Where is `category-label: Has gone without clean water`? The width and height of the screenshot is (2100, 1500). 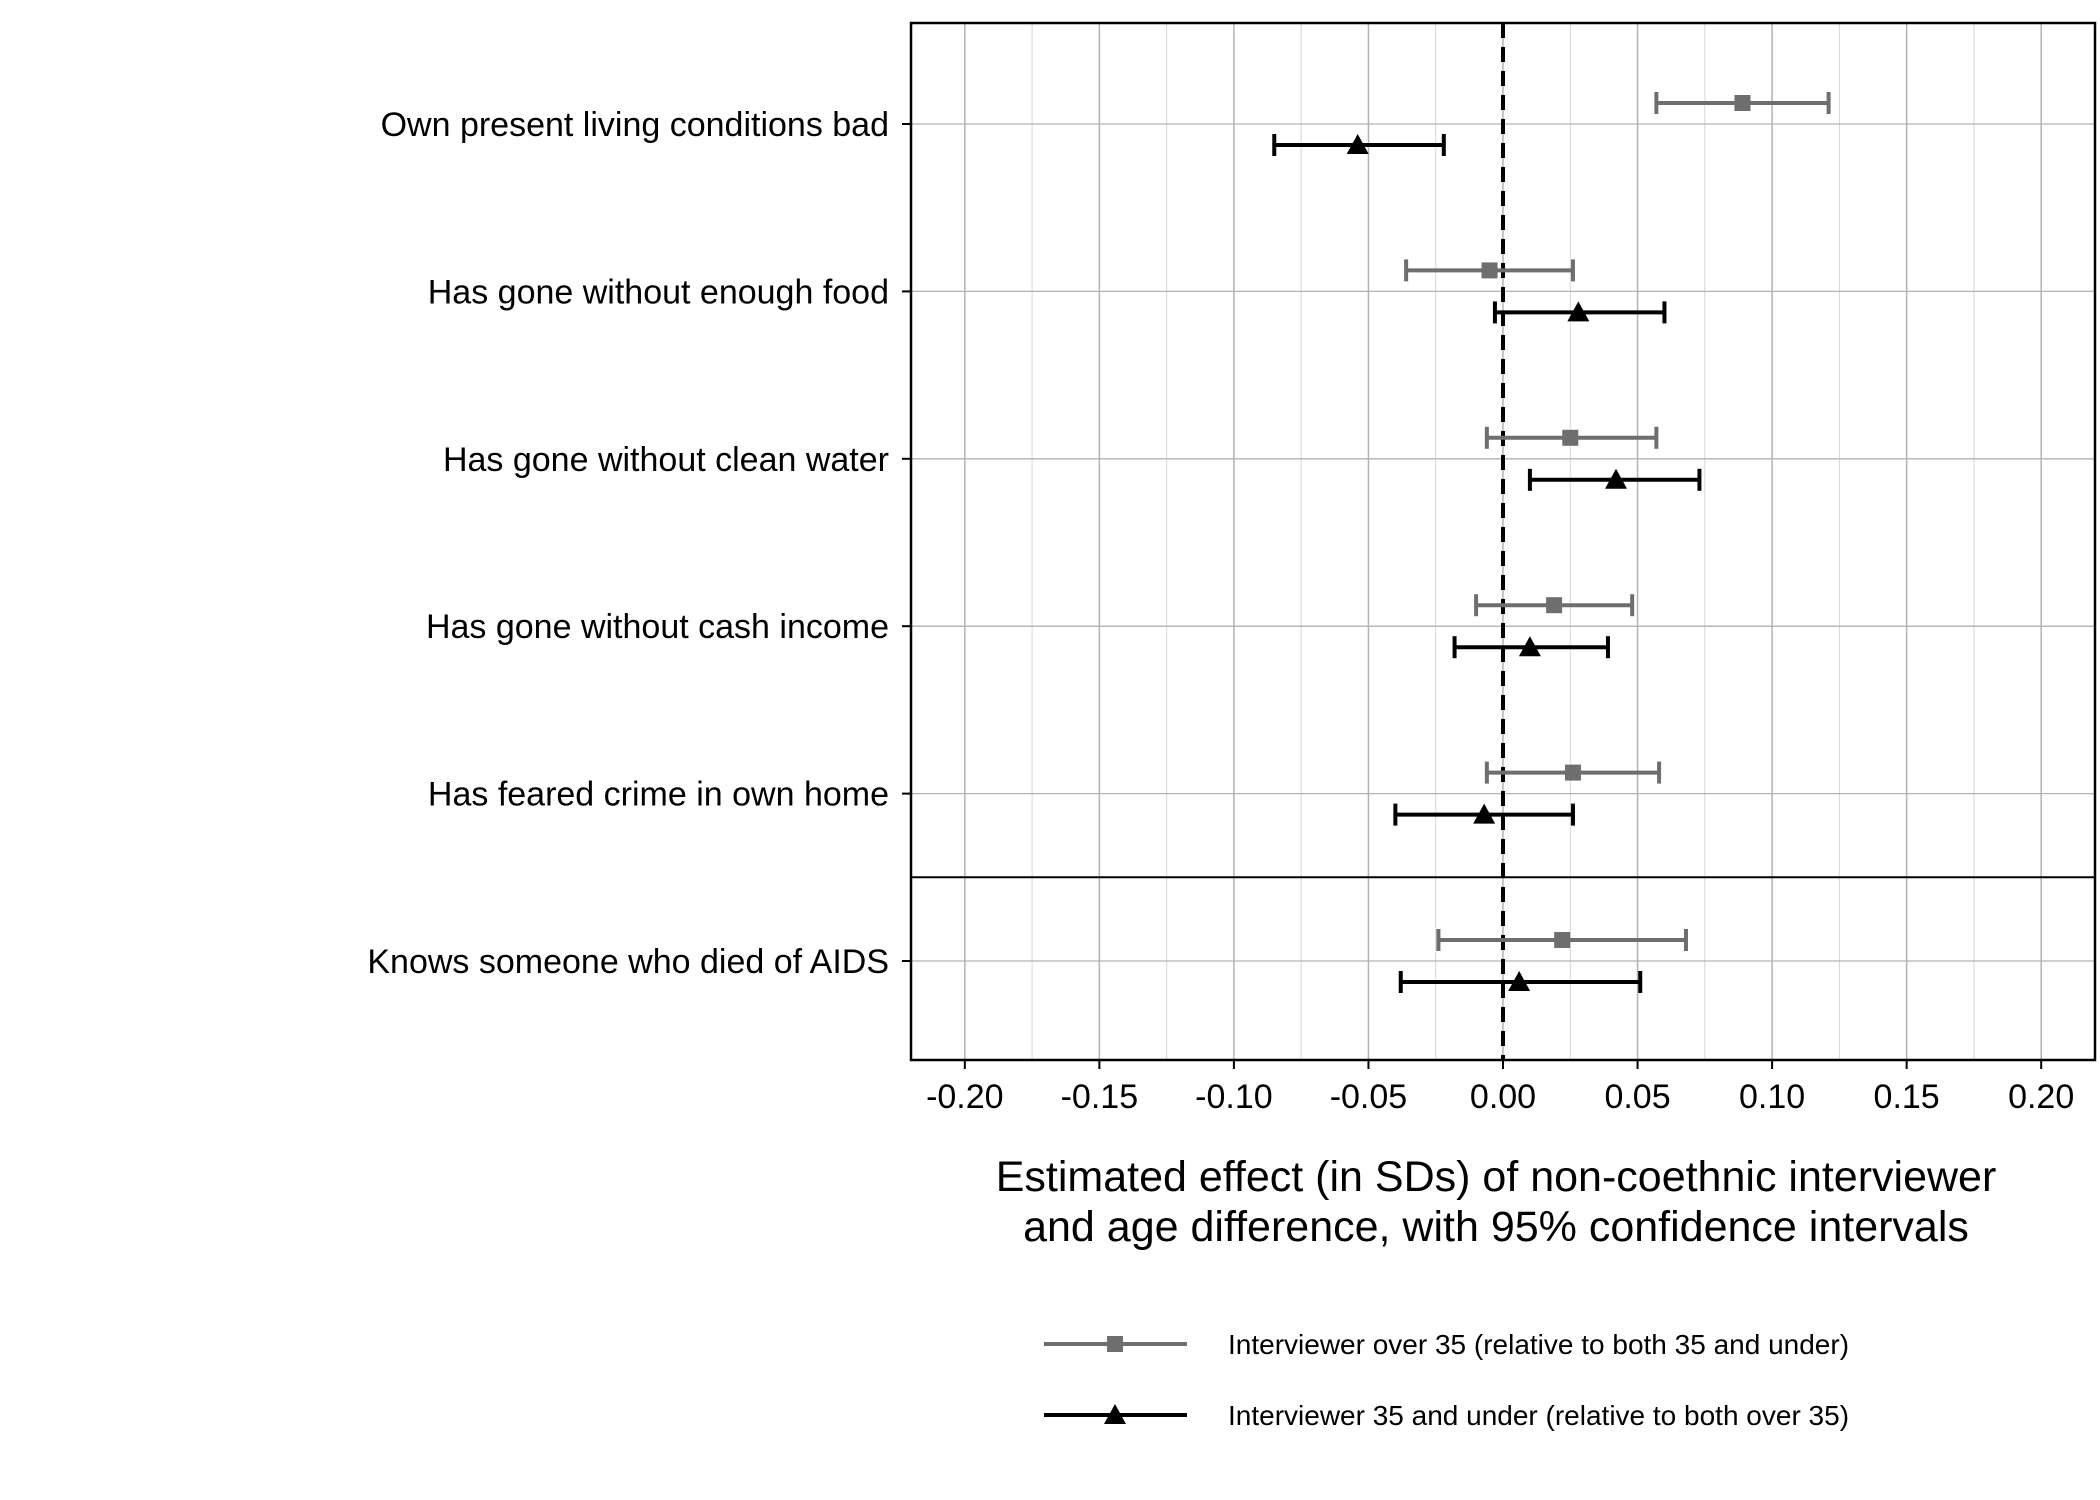
category-label: Has gone without clean water is located at coordinates (666, 460).